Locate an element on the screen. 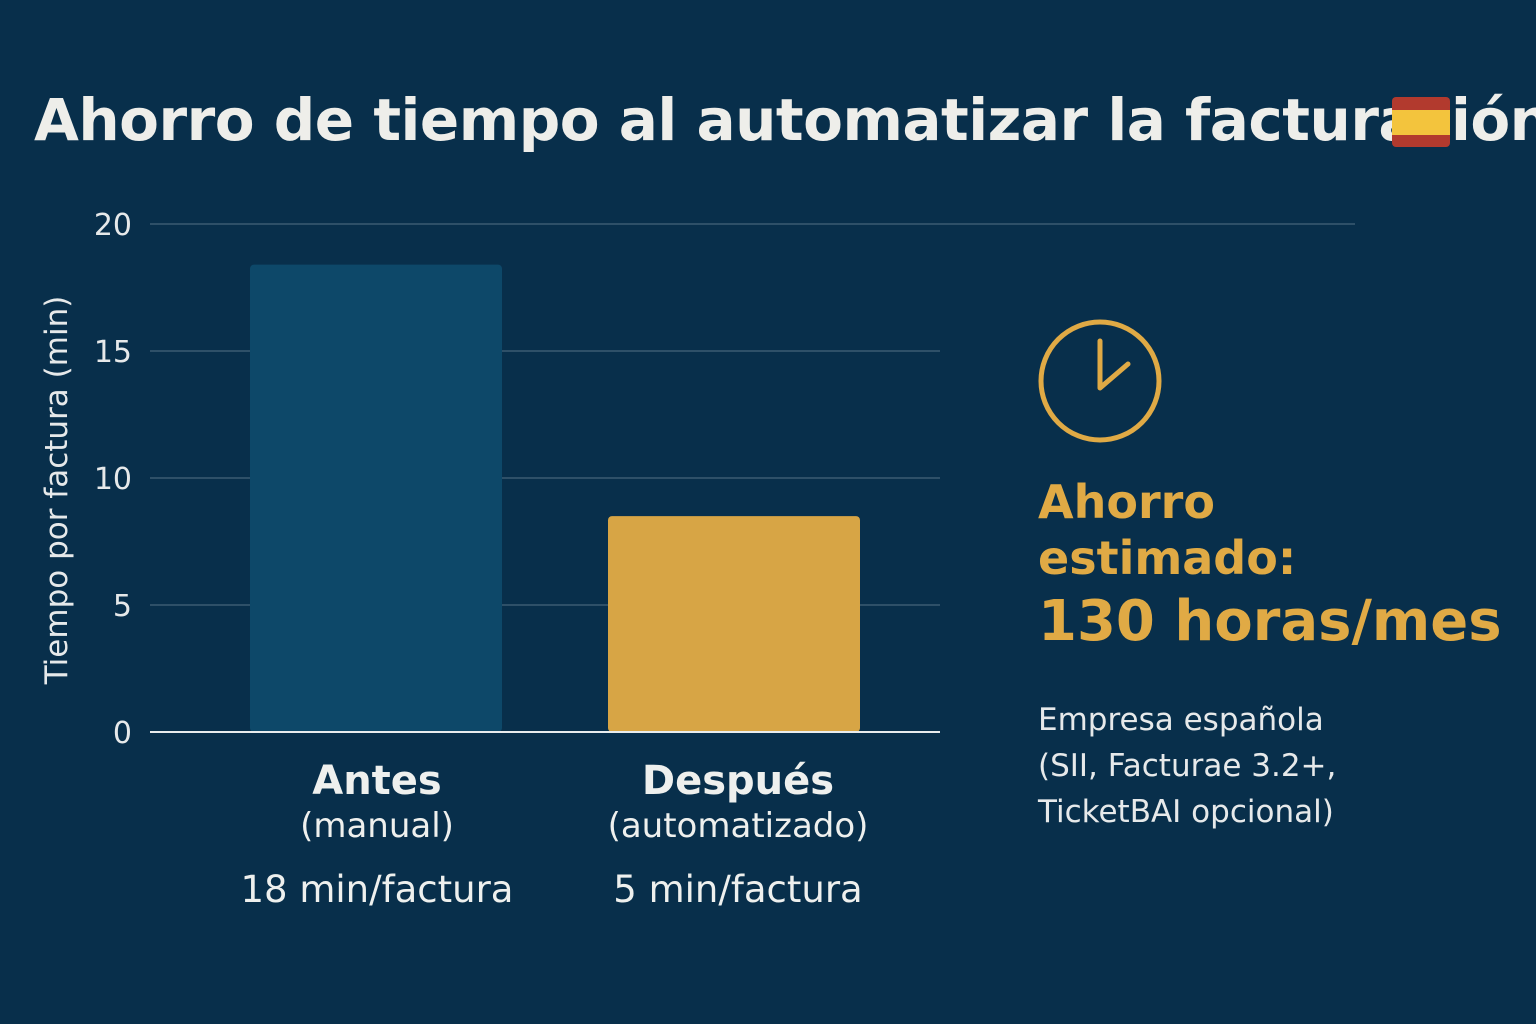 This screenshot has height=1024, width=1536. savings-summary: Ahorro estimado: 130 horas/mes is located at coordinates (1270, 566).